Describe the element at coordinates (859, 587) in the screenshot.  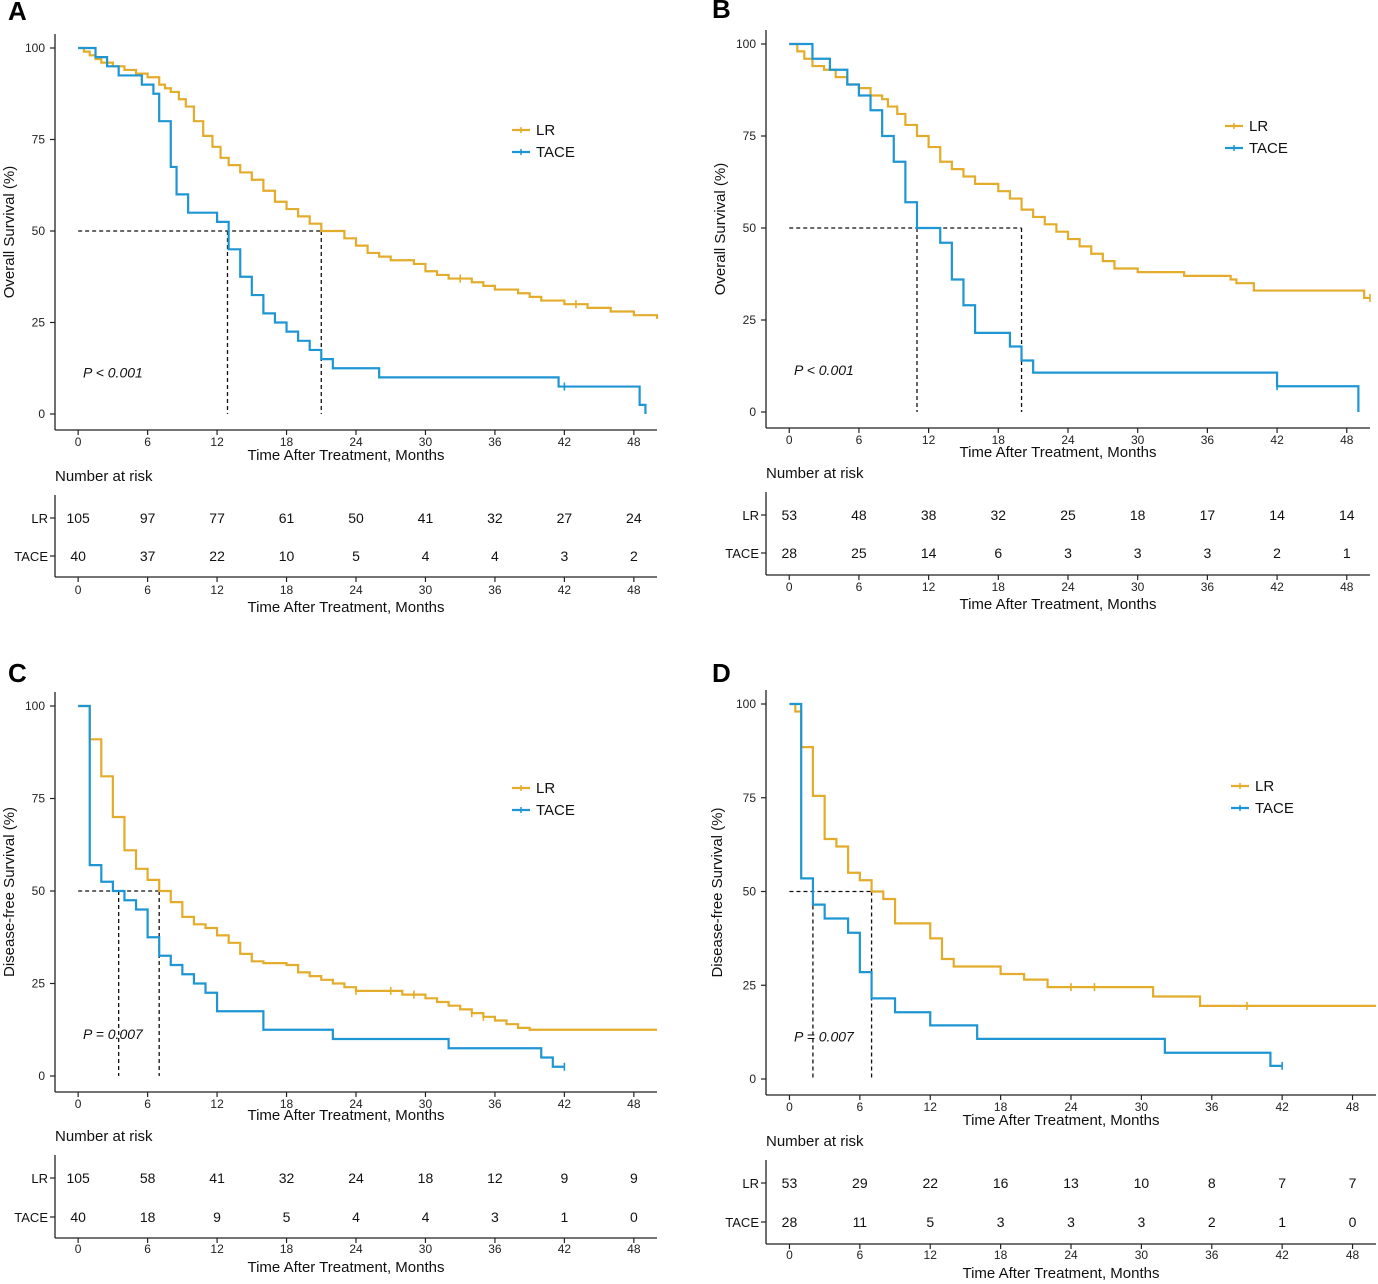
I see `risk-x-tick-label: 6` at that location.